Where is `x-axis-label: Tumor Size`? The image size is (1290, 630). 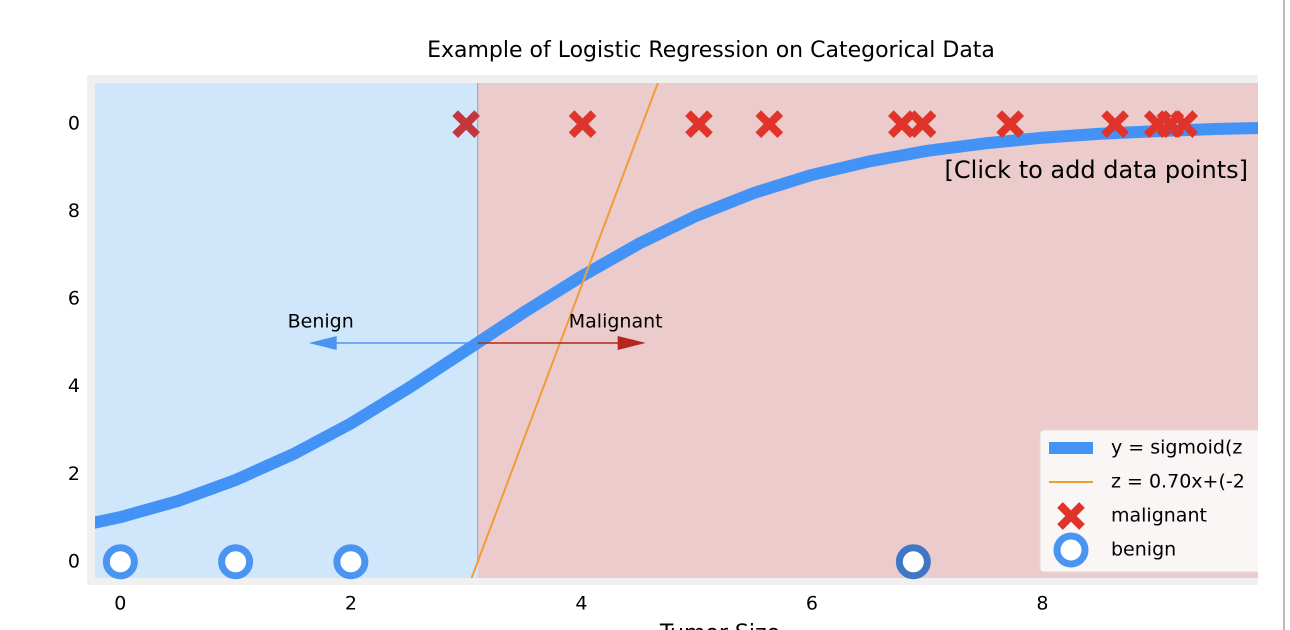 x-axis-label: Tumor Size is located at coordinates (719, 625).